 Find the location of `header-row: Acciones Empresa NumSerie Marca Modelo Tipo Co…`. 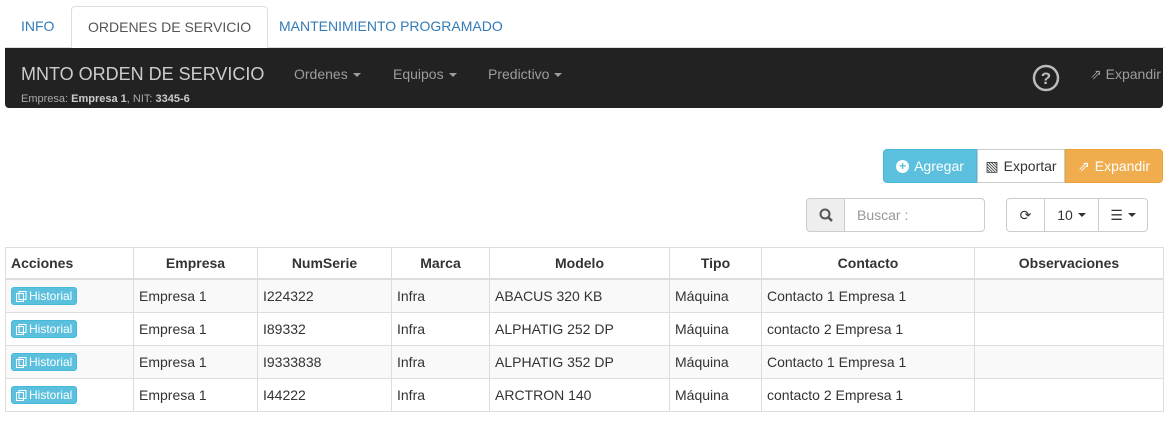

header-row: Acciones Empresa NumSerie Marca Modelo Tipo Co… is located at coordinates (584, 263).